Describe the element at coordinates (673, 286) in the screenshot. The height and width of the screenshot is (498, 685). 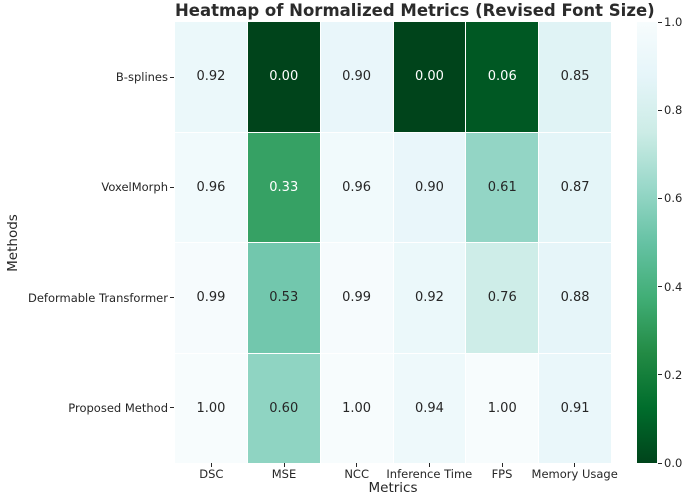
I see `colorbar-tick-label: 0.4` at that location.